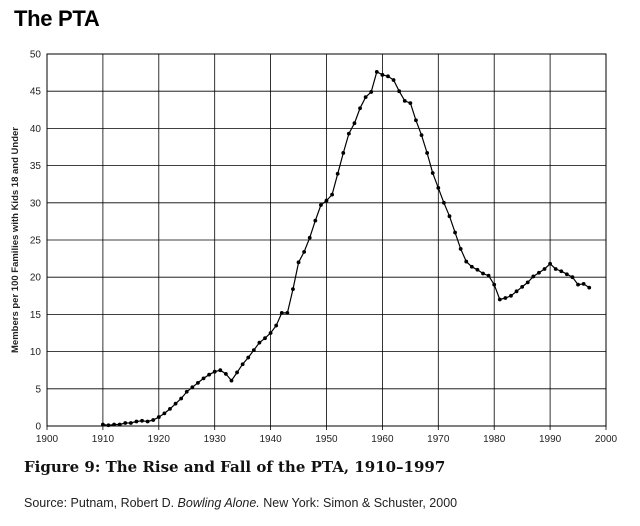 This screenshot has height=526, width=640. I want to click on source-suffix: New York: Simon & Schuster, 2000, so click(358, 503).